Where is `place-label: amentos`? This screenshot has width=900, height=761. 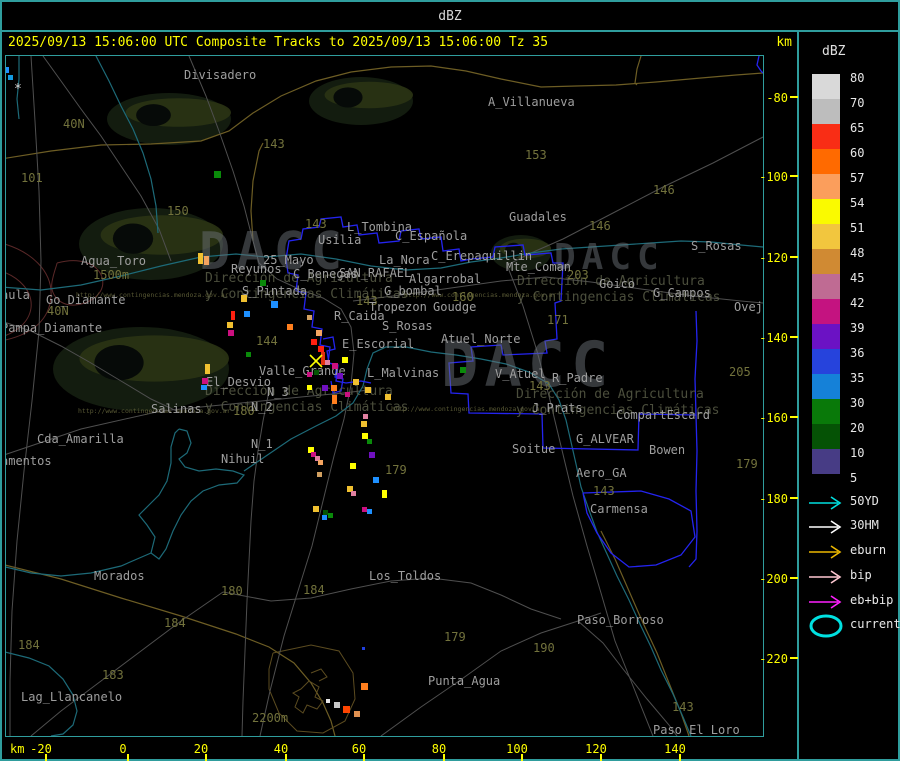
place-label: amentos is located at coordinates (28, 461).